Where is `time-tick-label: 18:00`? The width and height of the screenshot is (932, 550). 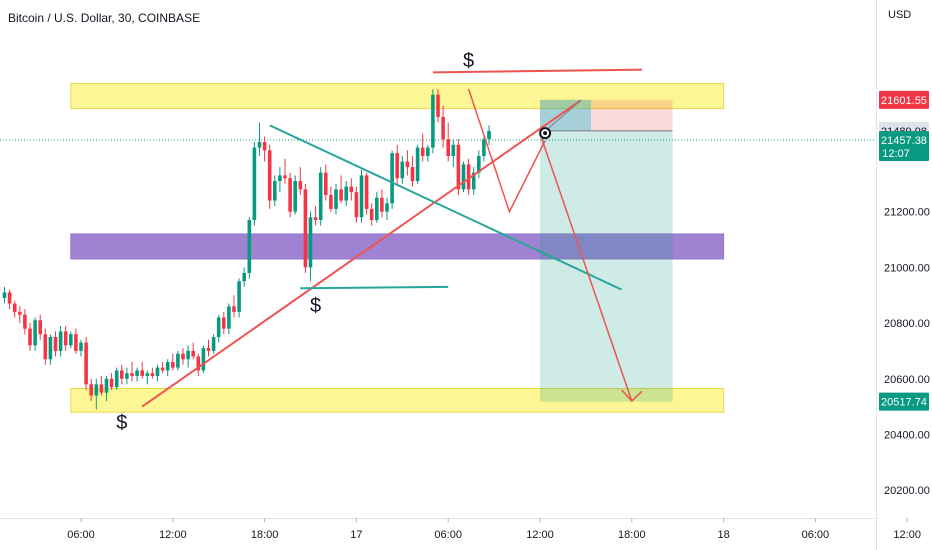
time-tick-label: 18:00 is located at coordinates (632, 535).